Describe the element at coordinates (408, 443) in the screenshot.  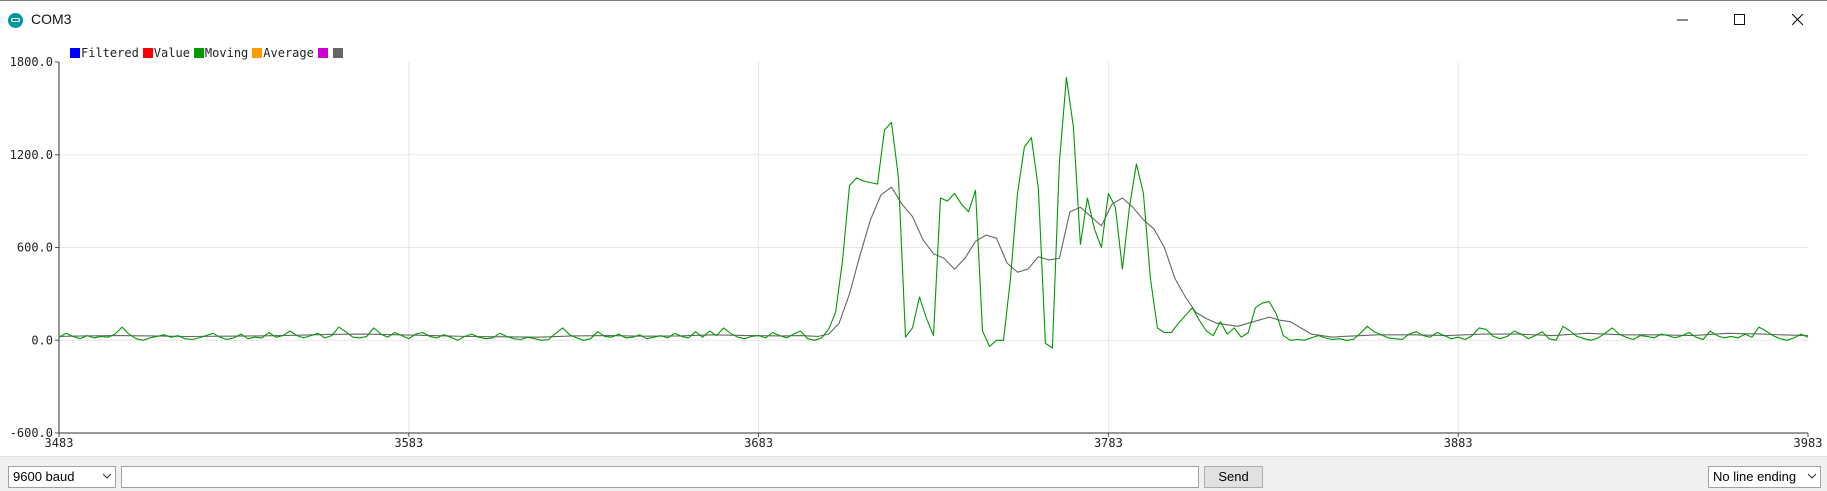
I see `x-tick-label: 3583` at that location.